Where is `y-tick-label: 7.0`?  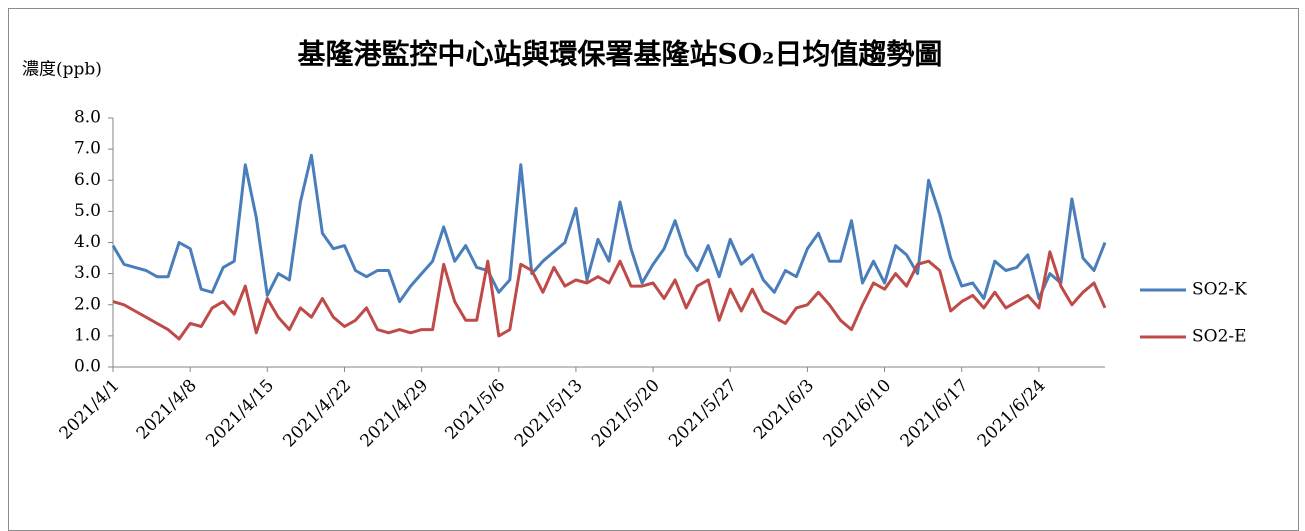
y-tick-label: 7.0 is located at coordinates (87, 149).